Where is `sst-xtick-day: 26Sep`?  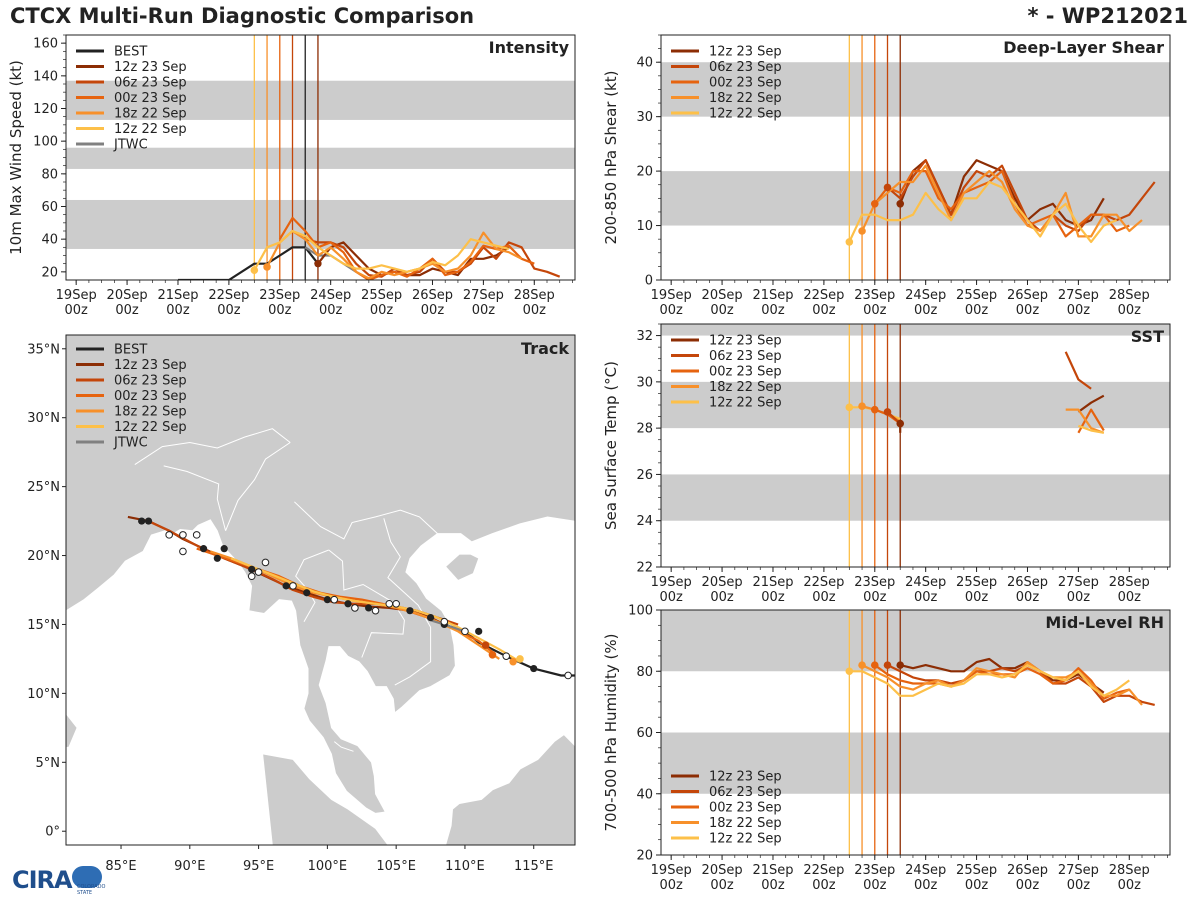 sst-xtick-day: 26Sep is located at coordinates (1027, 582).